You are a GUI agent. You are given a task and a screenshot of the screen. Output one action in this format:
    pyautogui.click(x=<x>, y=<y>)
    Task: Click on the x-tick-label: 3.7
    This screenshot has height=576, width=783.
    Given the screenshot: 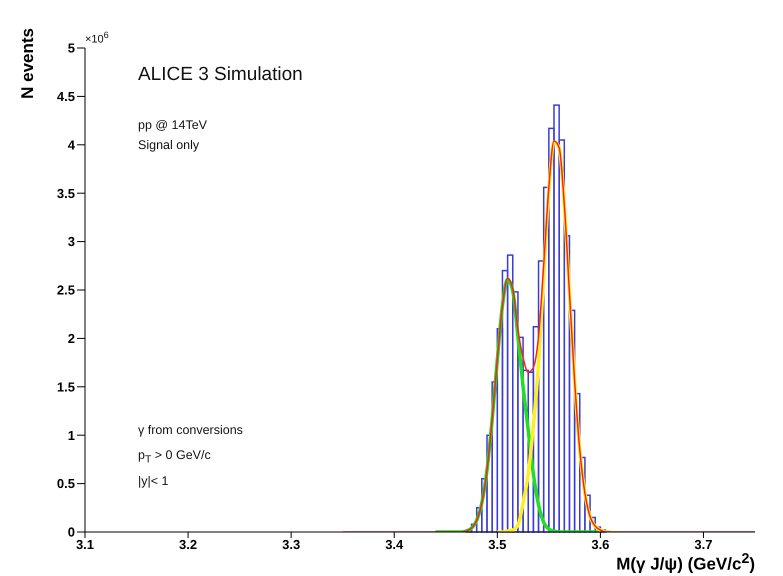 What is the action you would take?
    pyautogui.click(x=703, y=544)
    